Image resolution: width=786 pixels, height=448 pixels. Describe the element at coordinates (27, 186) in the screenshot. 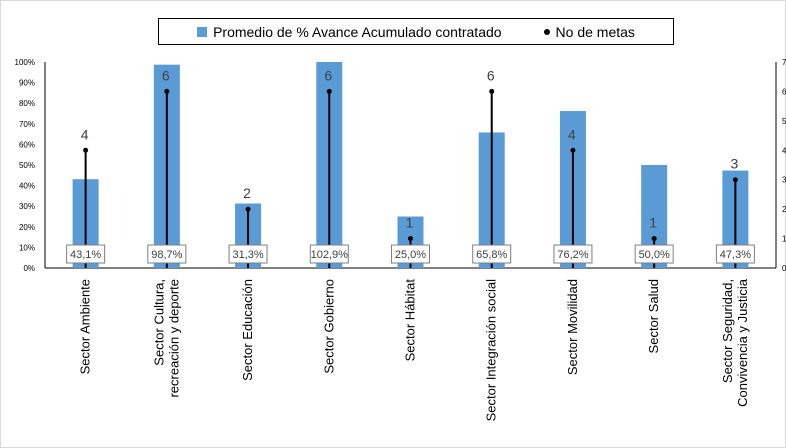

I see `y-left-tick-label: 40%` at that location.